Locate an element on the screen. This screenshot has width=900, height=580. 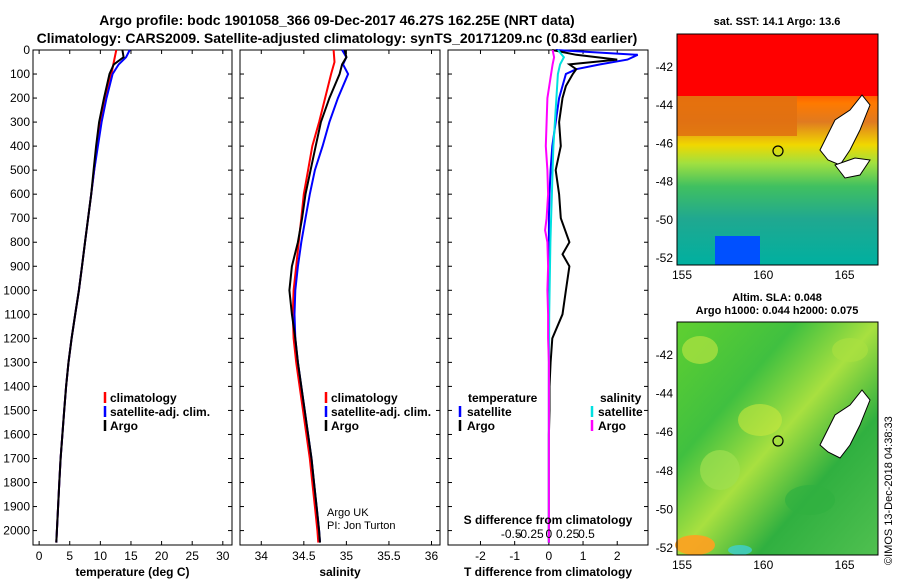
sst-lat-tick: -46 is located at coordinates (665, 143).